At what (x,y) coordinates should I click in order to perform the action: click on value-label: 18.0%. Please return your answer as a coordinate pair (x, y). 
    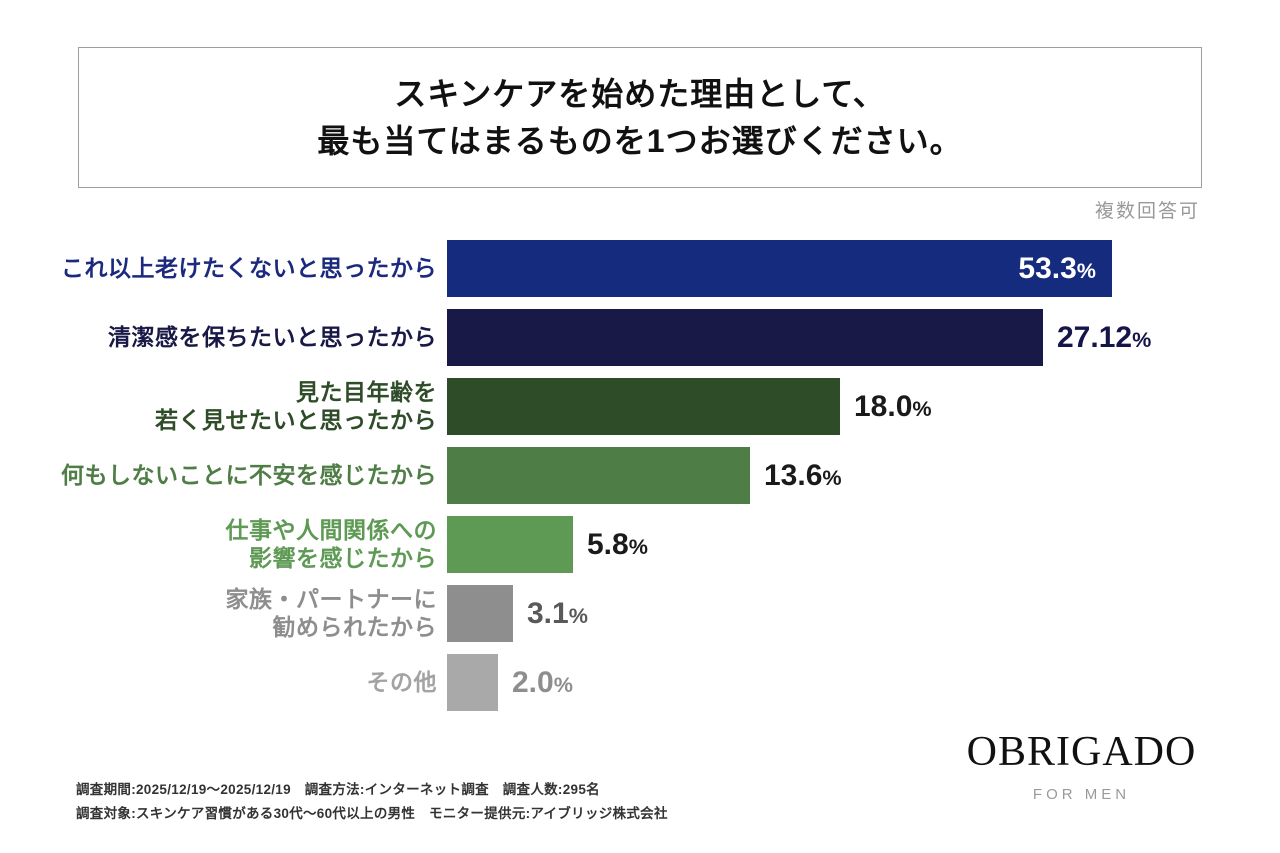
    Looking at the image, I should click on (893, 406).